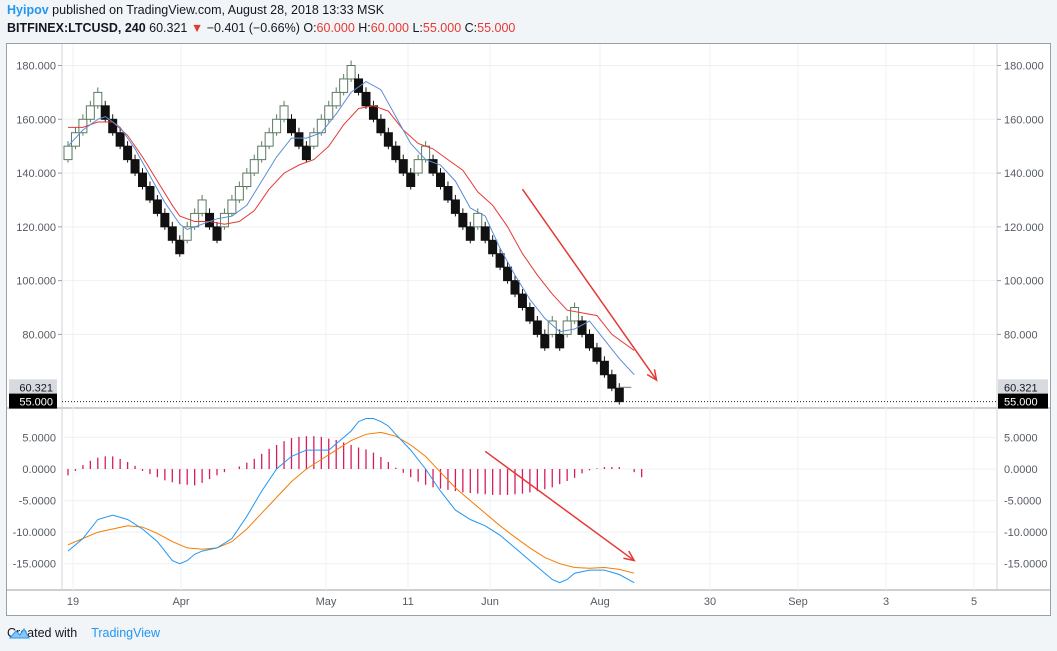 The height and width of the screenshot is (651, 1057). Describe the element at coordinates (76, 28) in the screenshot. I see `symbol-name: BITFINEX:LTCUSD, 240` at that location.